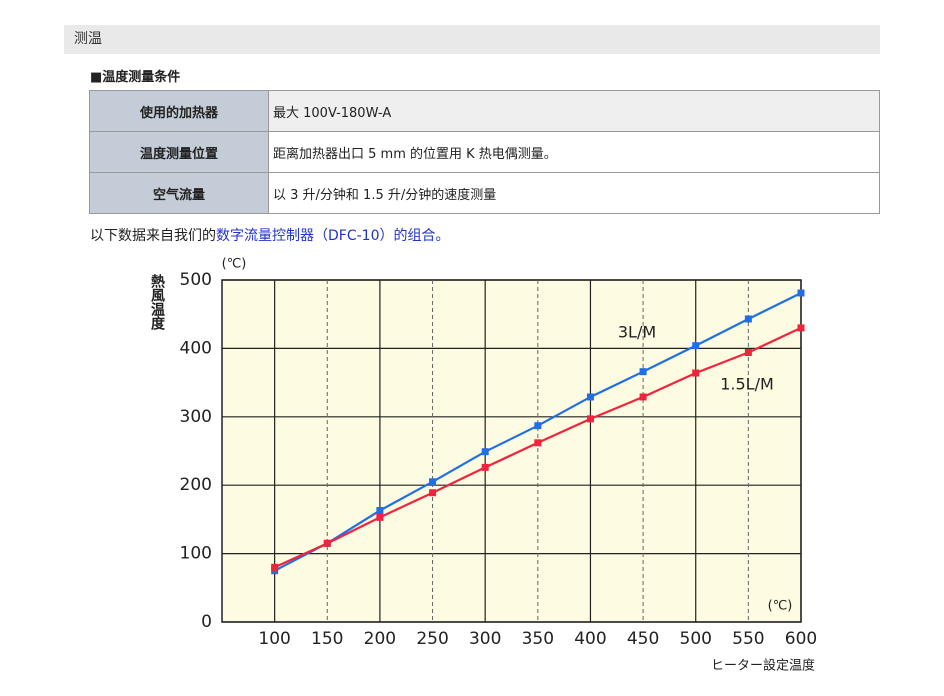 This screenshot has width=944, height=696. Describe the element at coordinates (763, 666) in the screenshot. I see `x-axis-label: ヒーター設定温度` at that location.